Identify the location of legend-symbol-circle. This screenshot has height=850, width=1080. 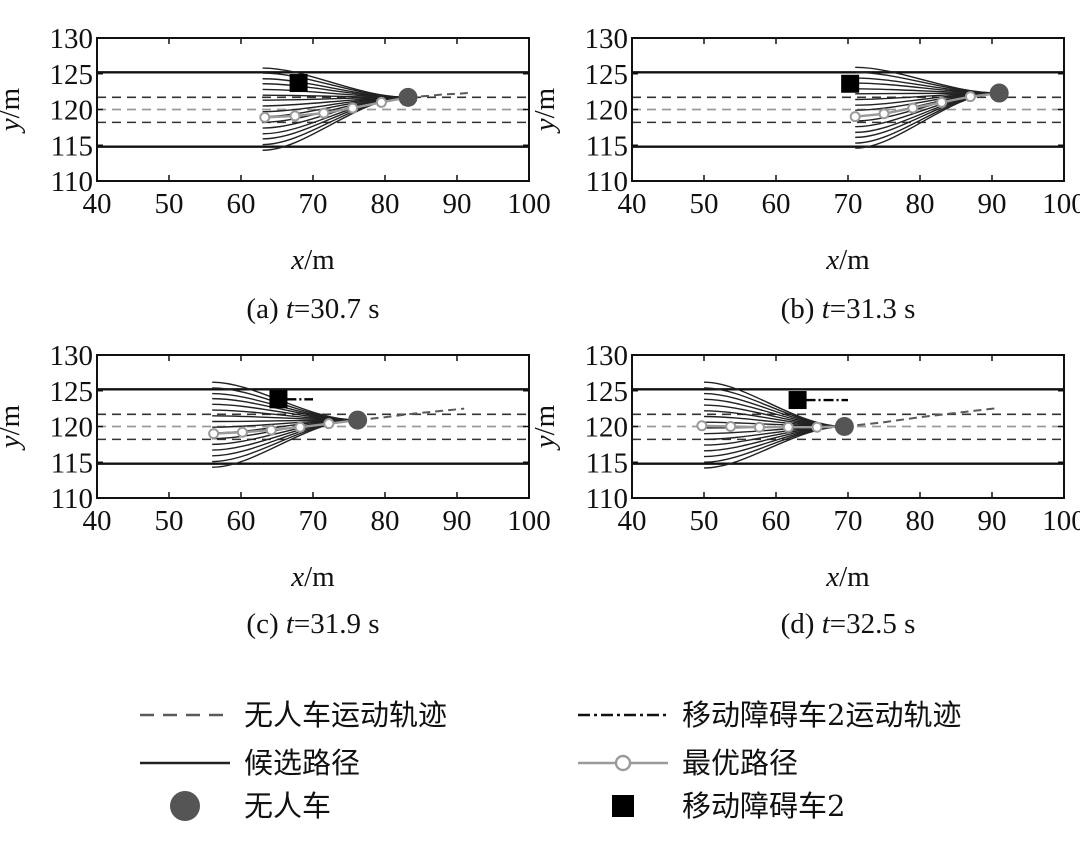
(623, 763).